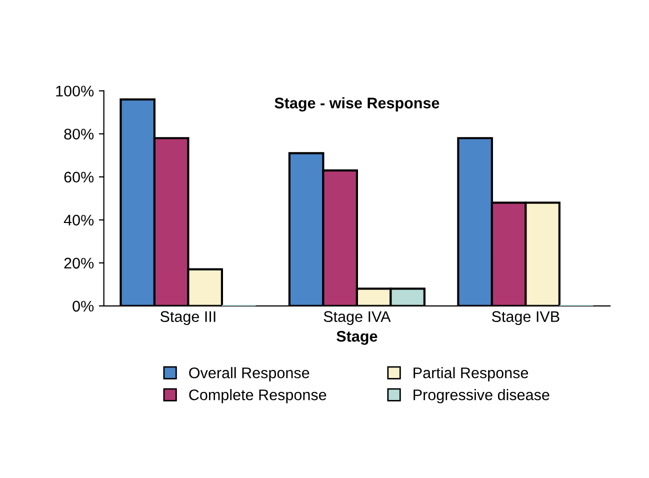 This screenshot has width=649, height=478. Describe the element at coordinates (83, 306) in the screenshot. I see `y-tick-label: 0%` at that location.